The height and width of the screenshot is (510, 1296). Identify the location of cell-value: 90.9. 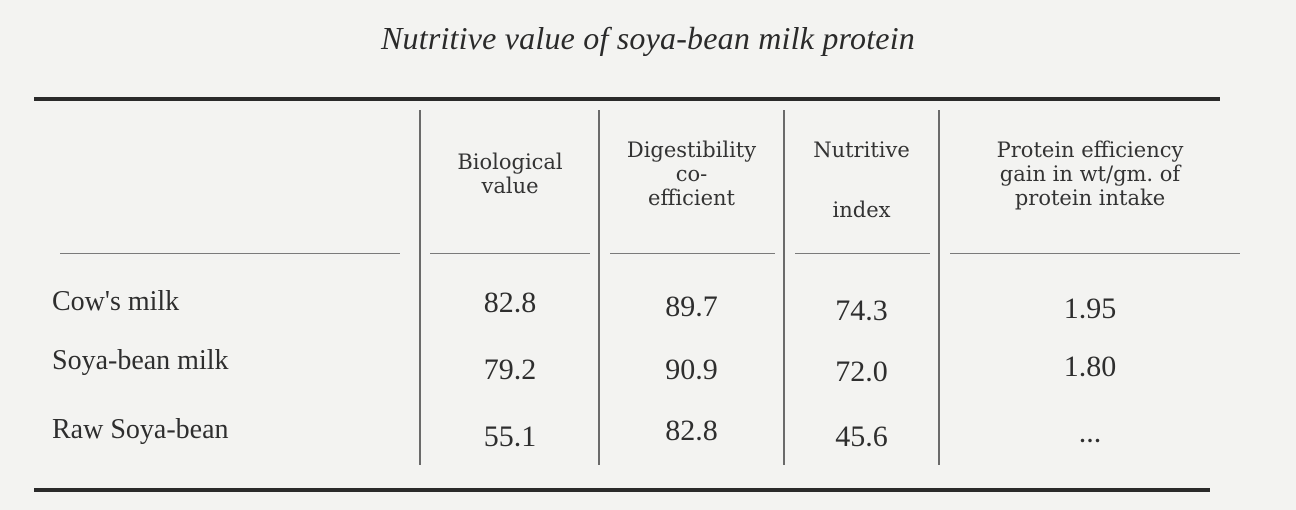
(691, 369).